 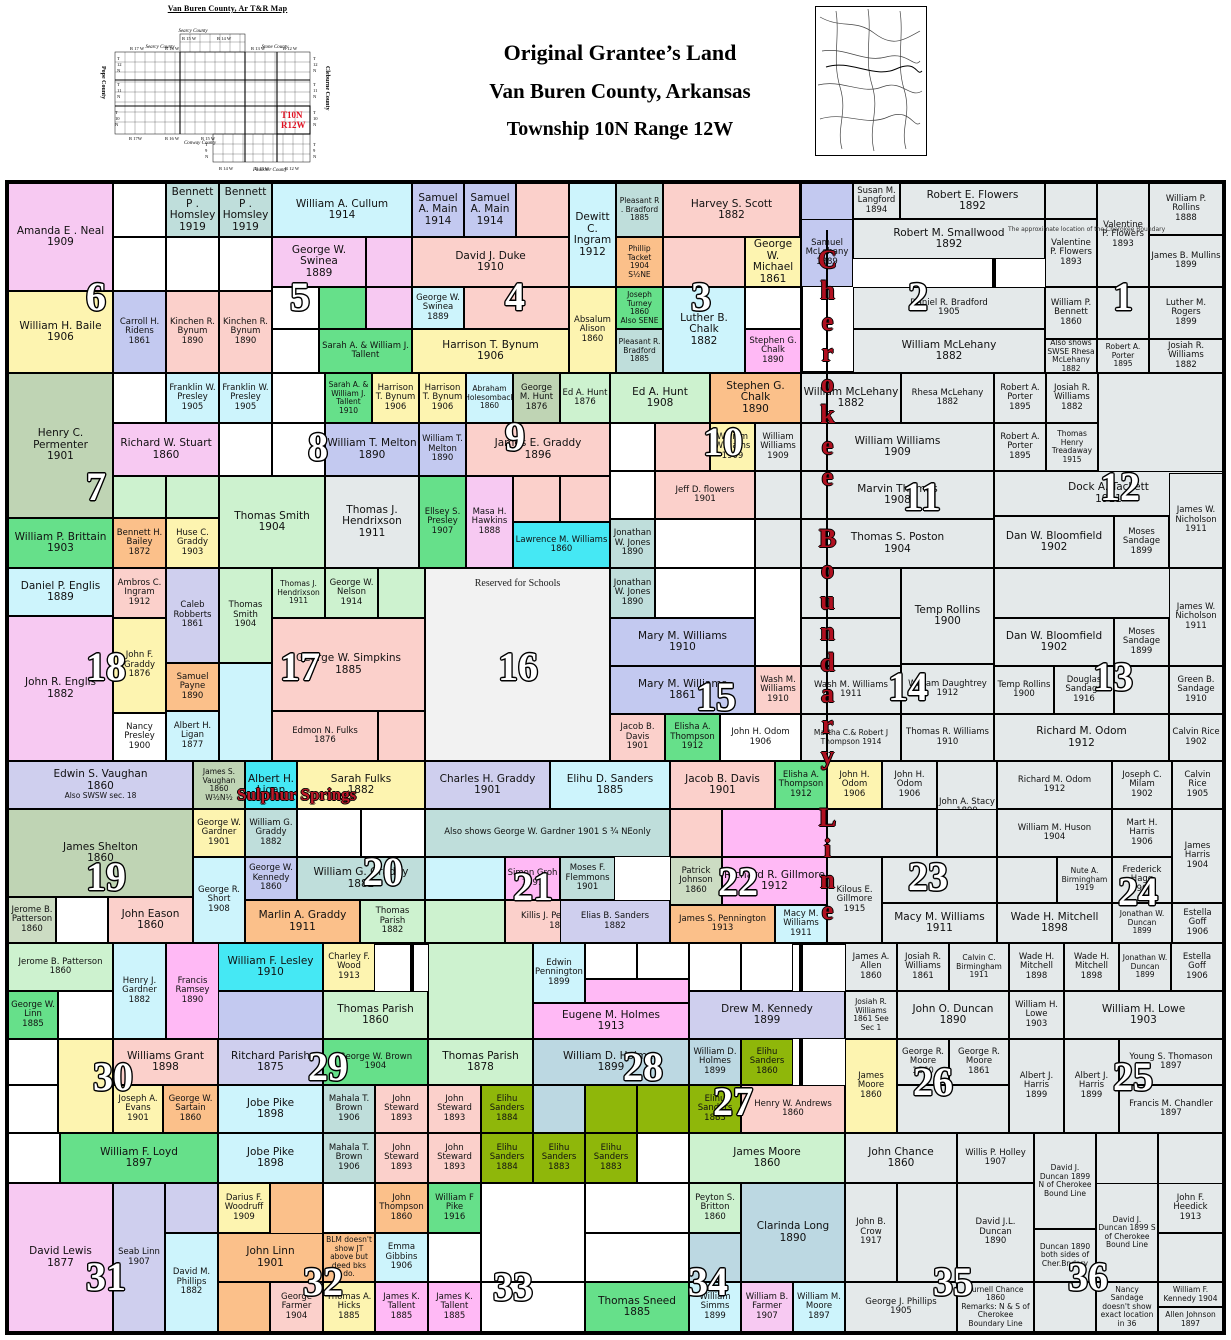 I want to click on land-parcel: Kilous E. Gillmore 1915, so click(x=854, y=900).